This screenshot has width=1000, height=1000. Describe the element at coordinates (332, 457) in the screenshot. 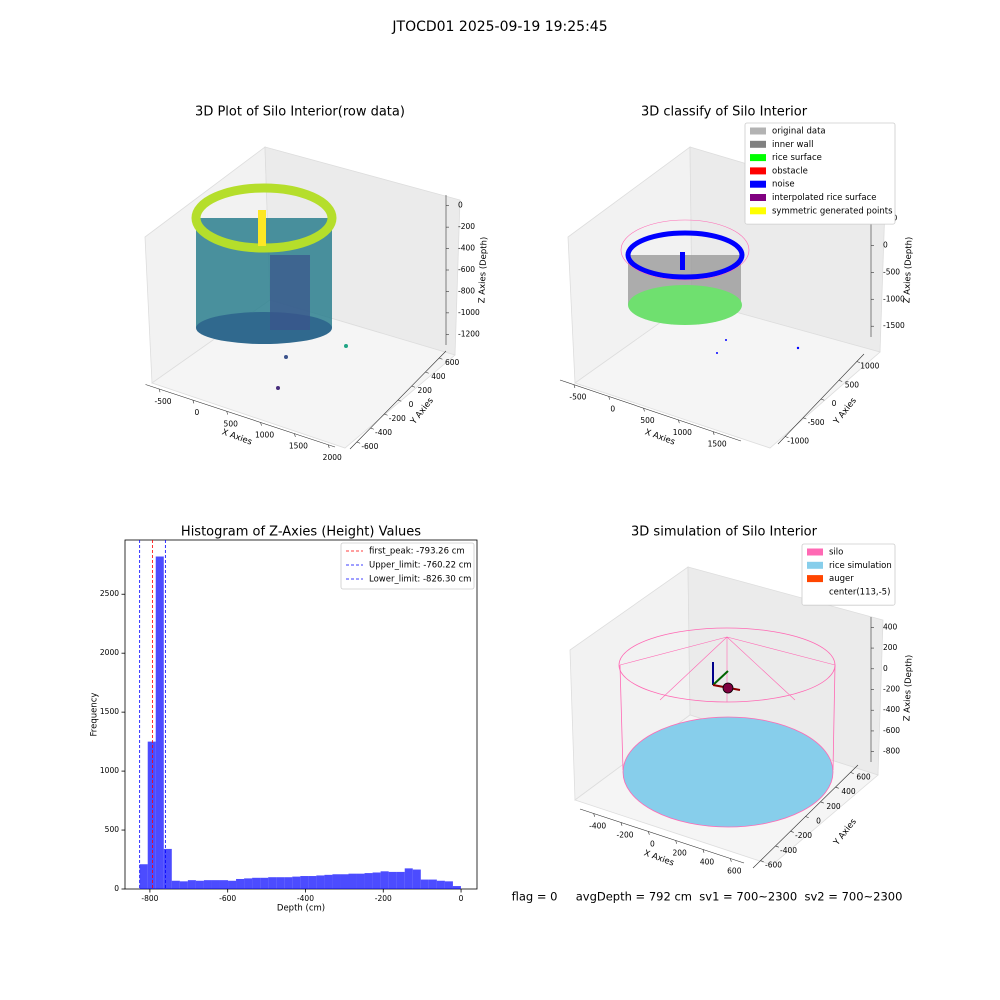

I see `x-tick-label: 2000` at that location.